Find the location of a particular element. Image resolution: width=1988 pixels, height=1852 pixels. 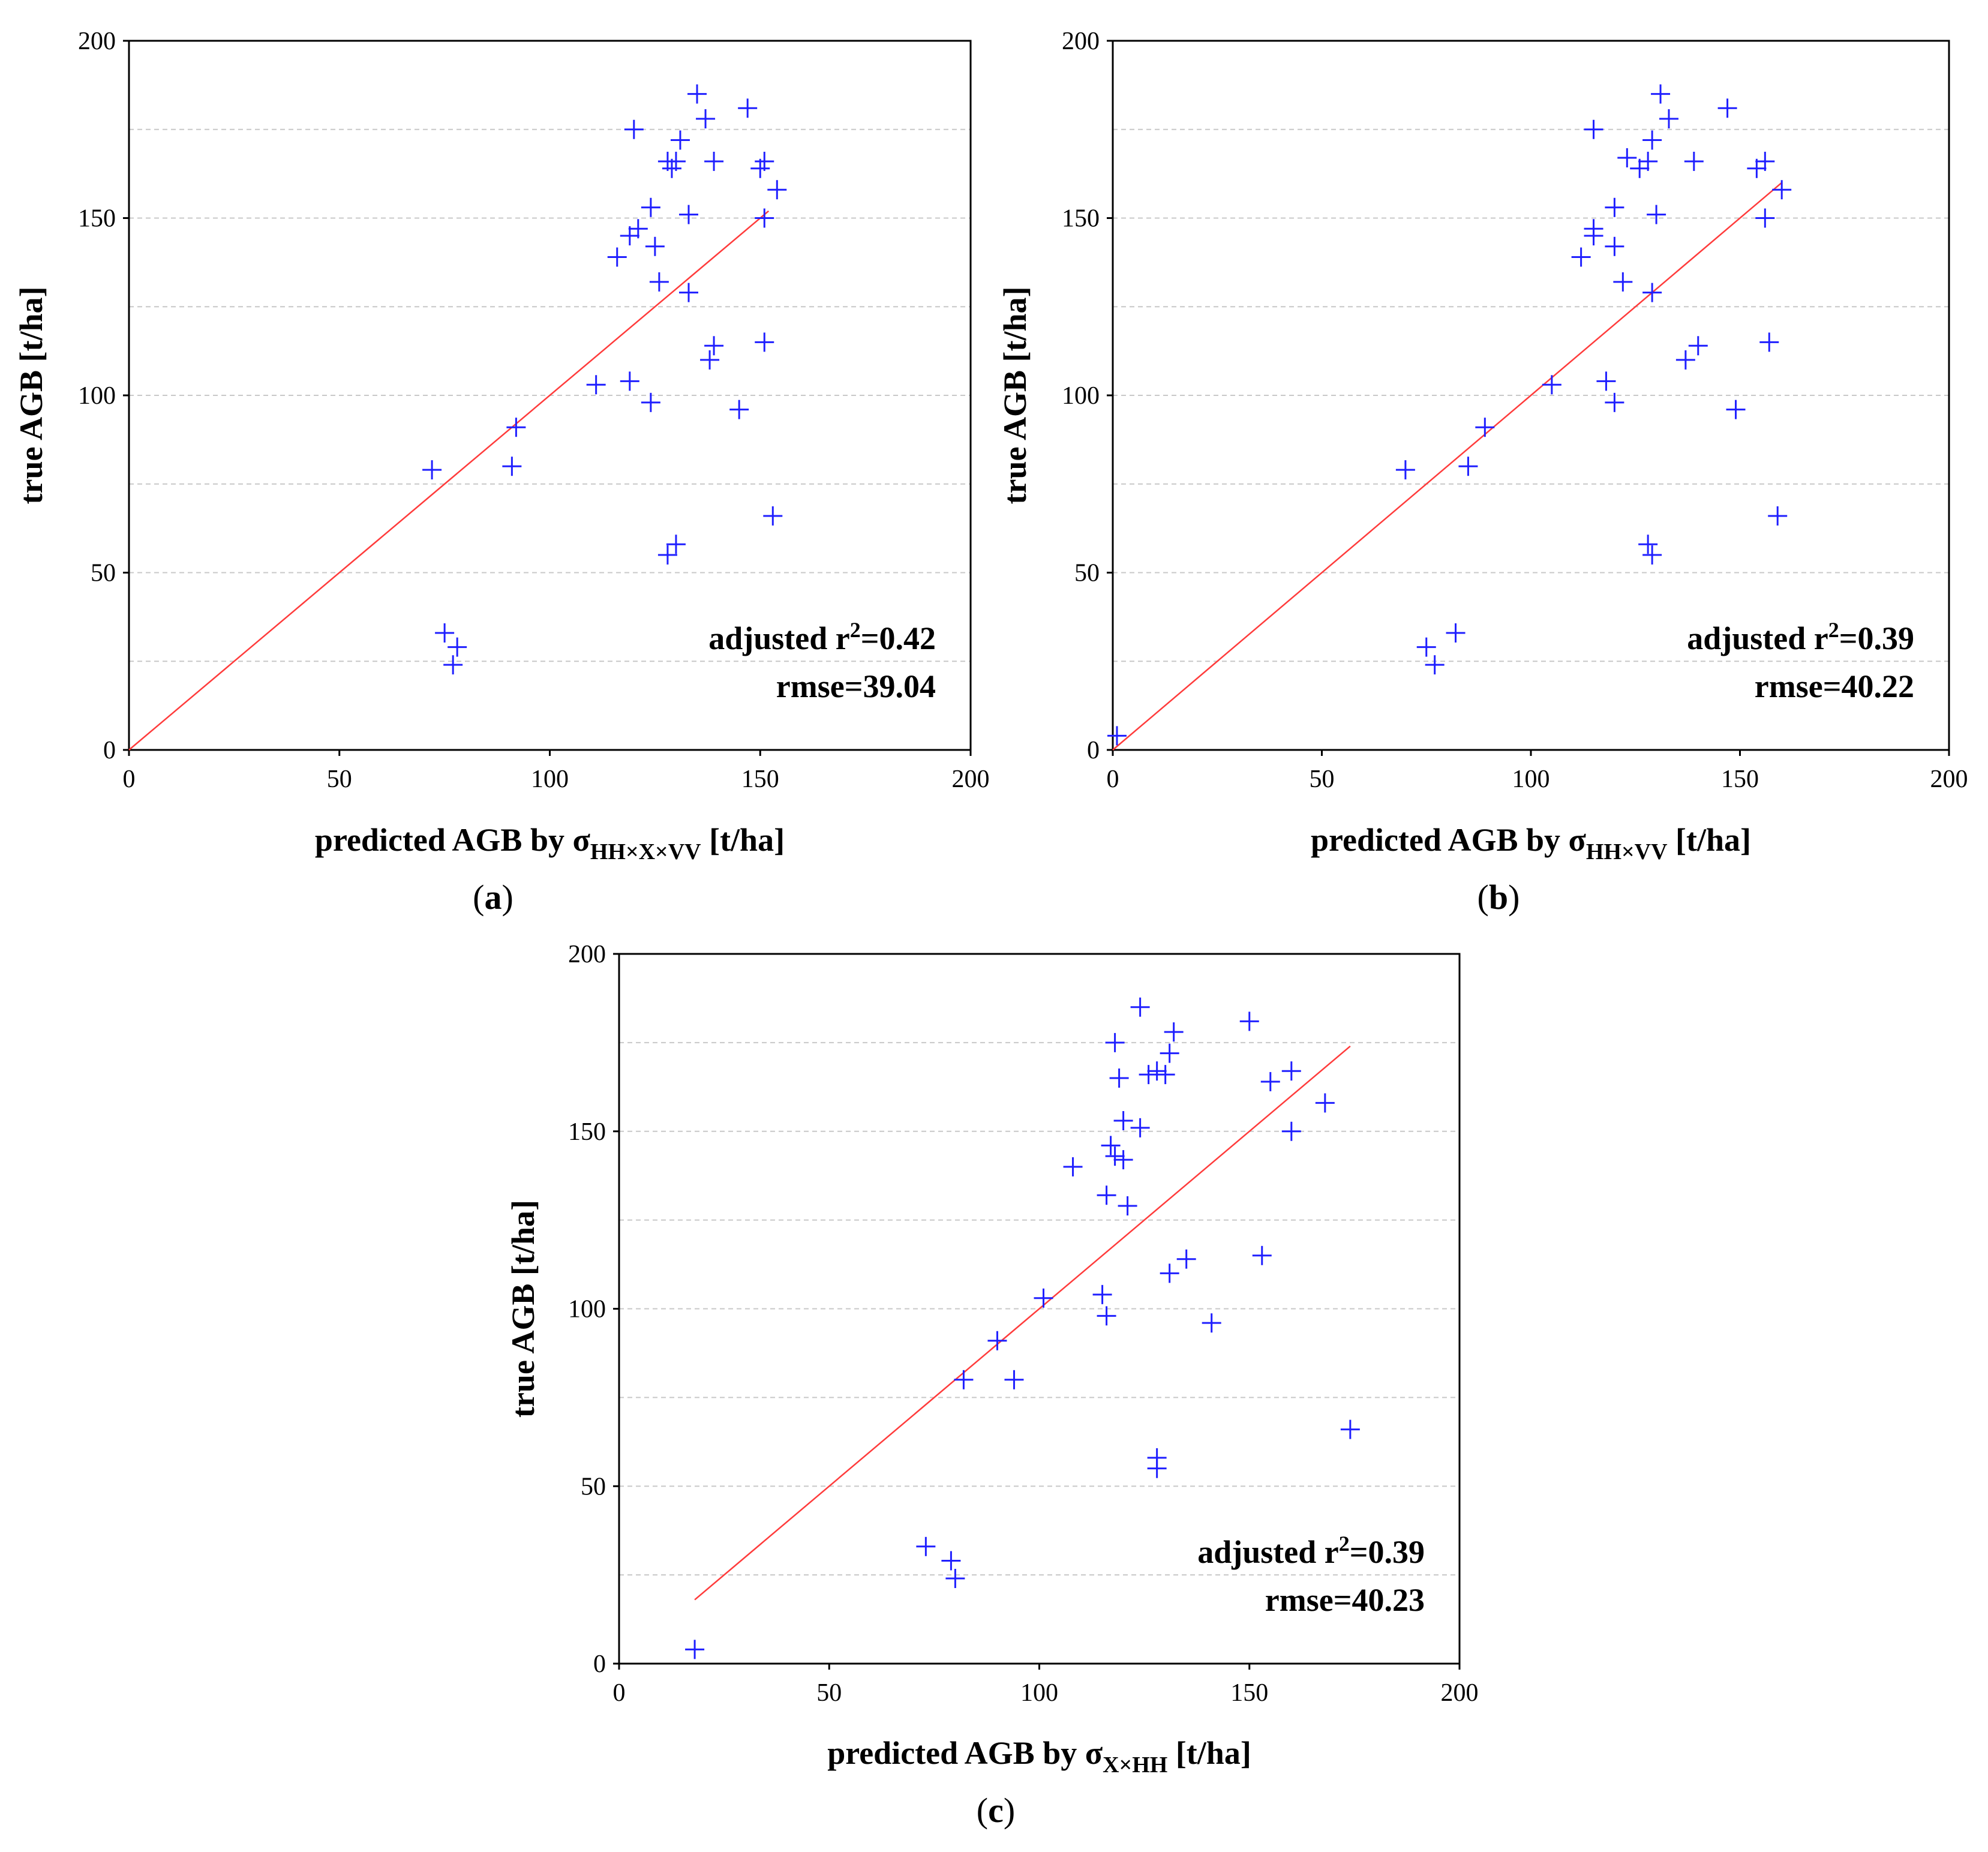

x-axis-title-subscript: HH×X×VV is located at coordinates (645, 852).